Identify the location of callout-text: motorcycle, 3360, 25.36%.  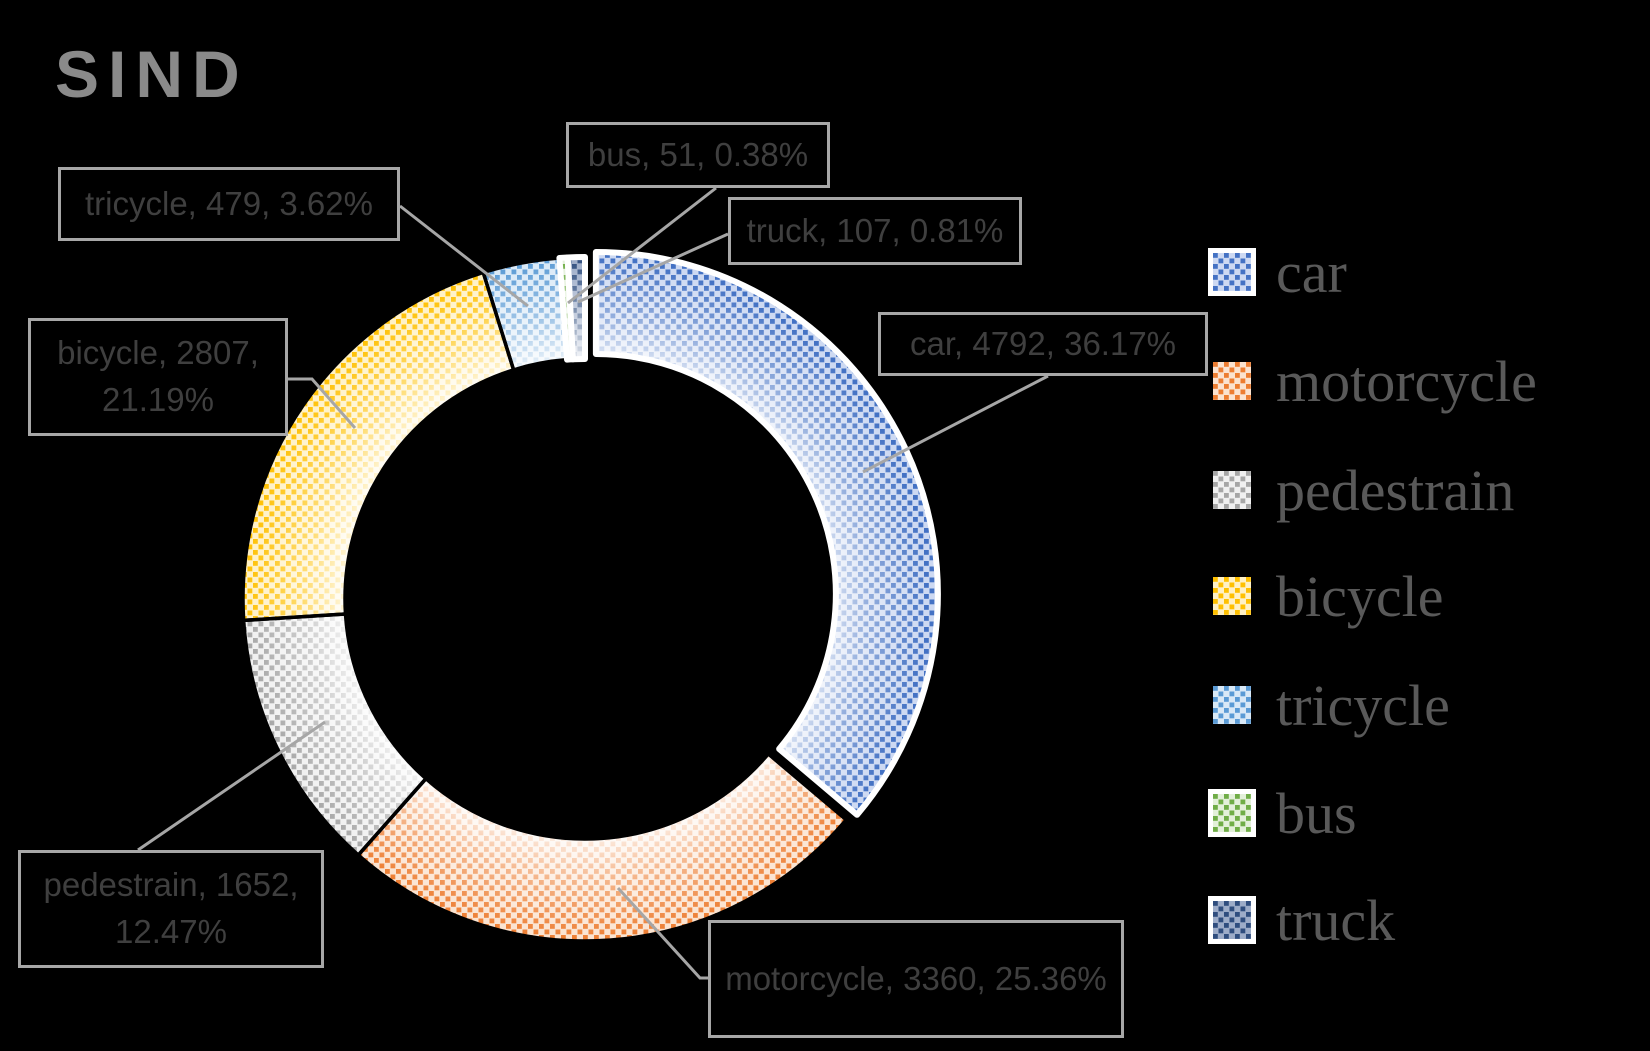
(916, 978).